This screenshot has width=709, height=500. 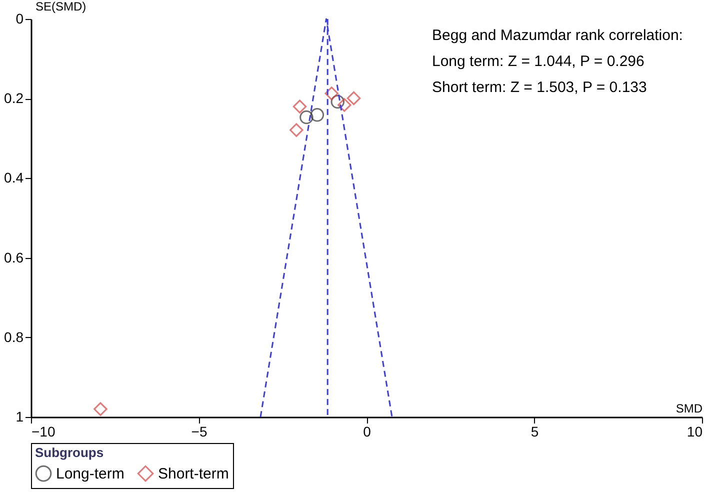 I want to click on y-tick-label: 0.4, so click(x=14, y=178).